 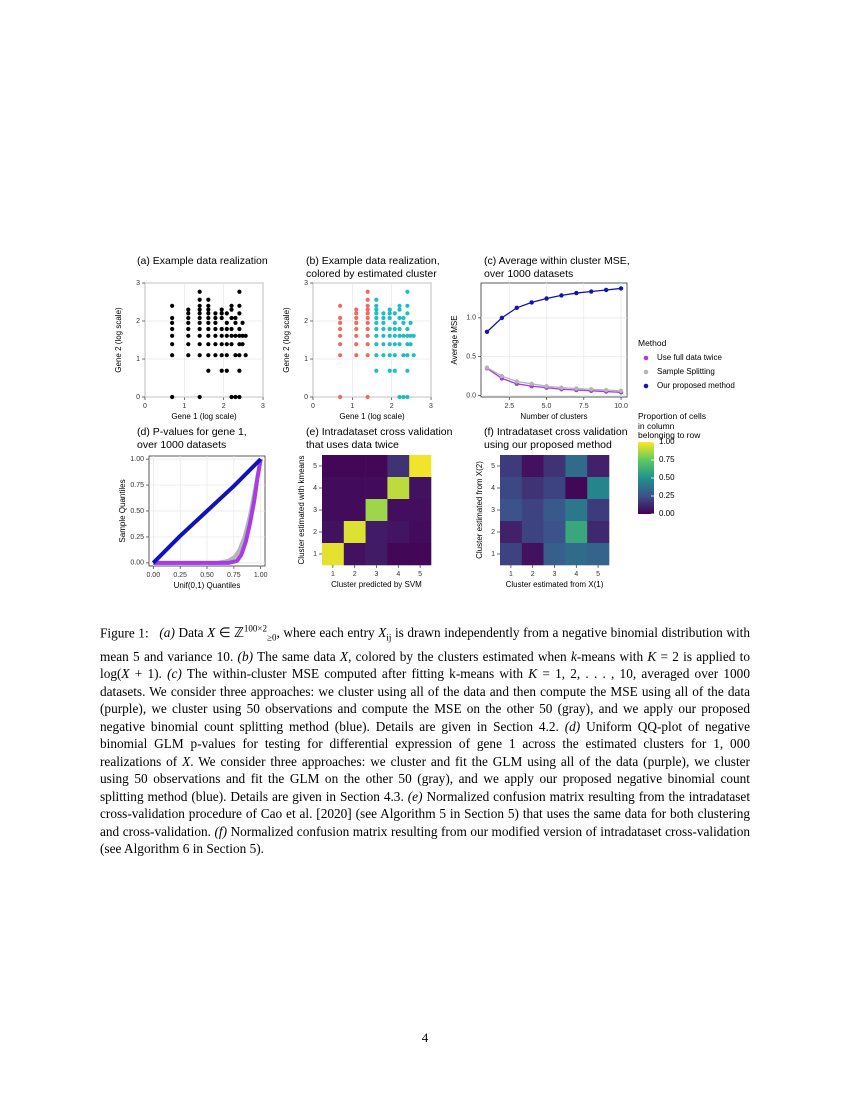 I want to click on caption-fragment: (a), so click(x=167, y=633).